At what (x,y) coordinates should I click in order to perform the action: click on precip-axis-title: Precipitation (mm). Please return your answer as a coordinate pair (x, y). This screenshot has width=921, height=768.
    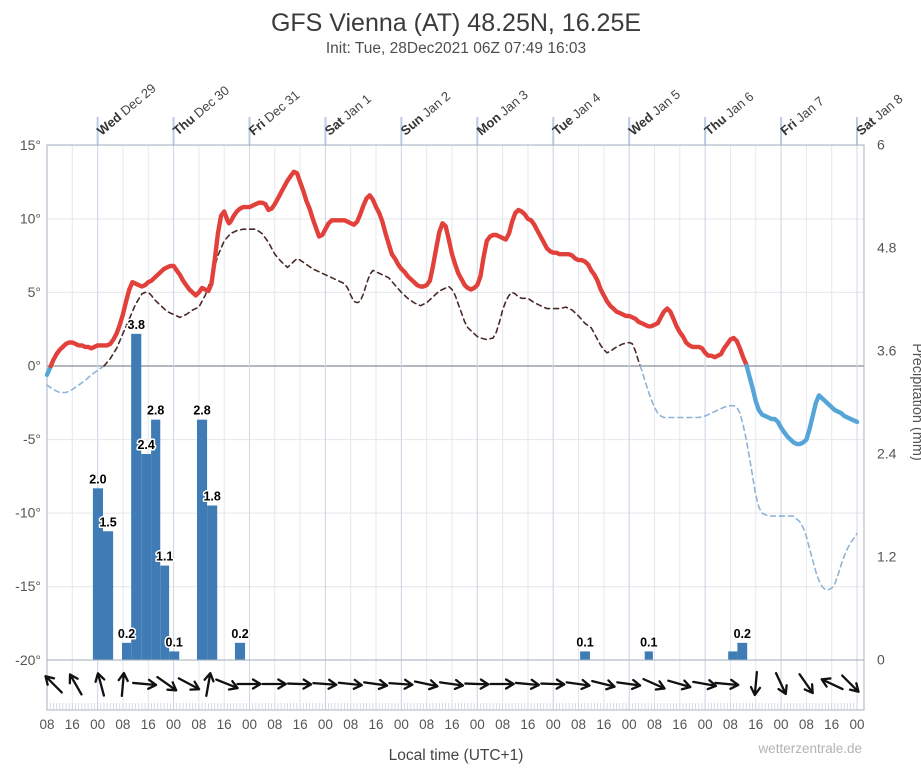
    Looking at the image, I should click on (915, 402).